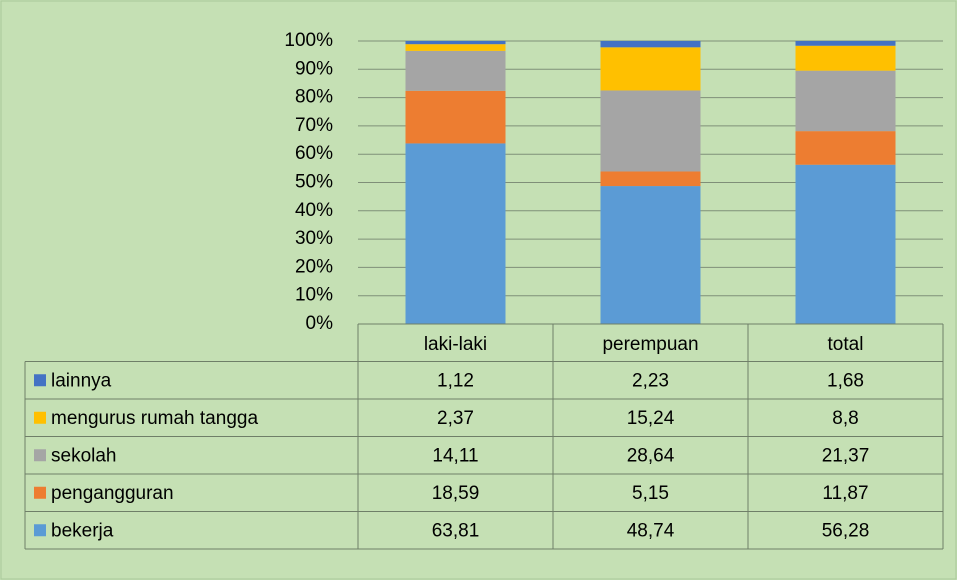 The image size is (957, 580). I want to click on x-tick-label: total, so click(846, 344).